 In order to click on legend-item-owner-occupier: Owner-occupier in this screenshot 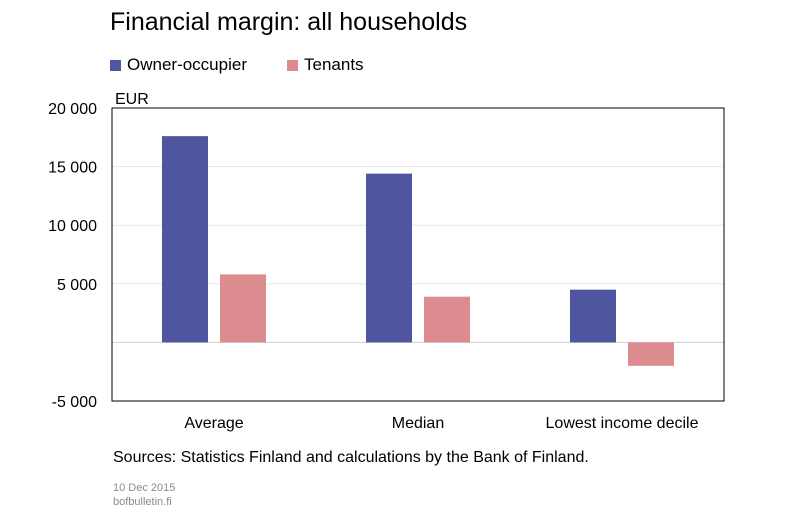, I will do `click(178, 65)`.